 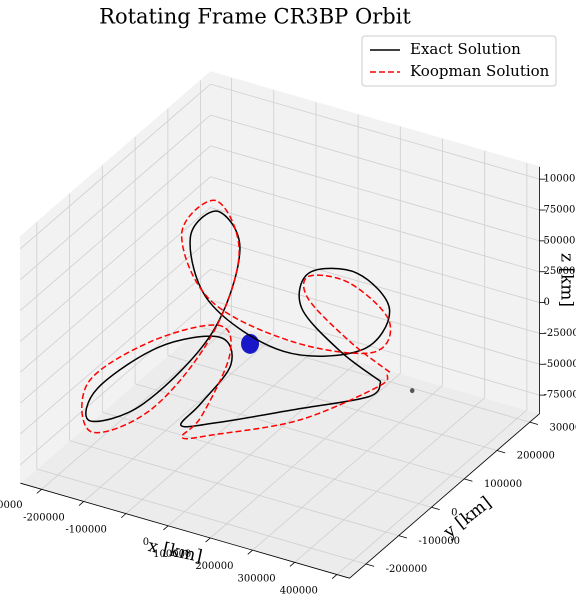 What do you see at coordinates (560, 240) in the screenshot?
I see `tick-label: 50000` at bounding box center [560, 240].